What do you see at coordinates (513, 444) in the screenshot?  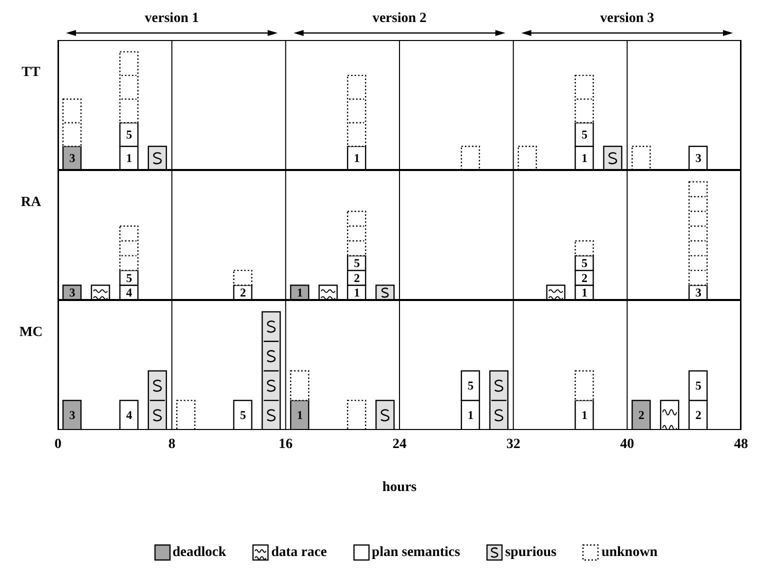 I see `x-tick-label: 32` at bounding box center [513, 444].